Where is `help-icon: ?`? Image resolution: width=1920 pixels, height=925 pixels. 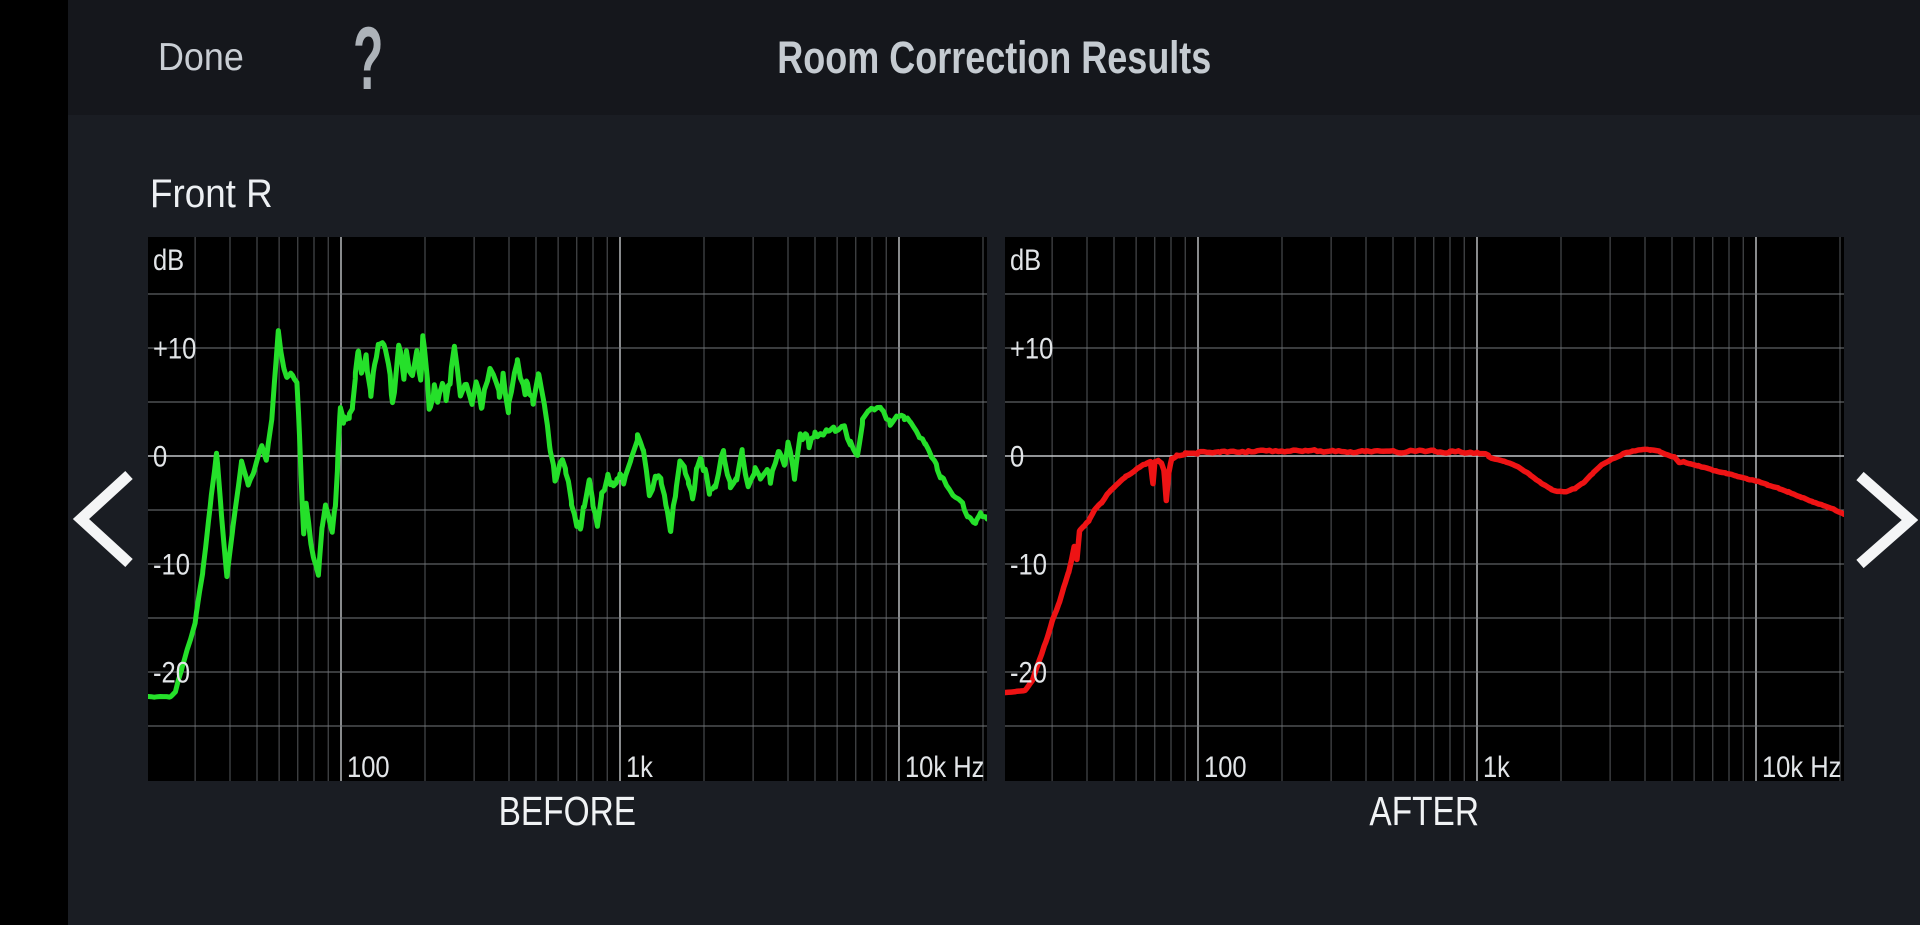
help-icon: ? is located at coordinates (368, 57).